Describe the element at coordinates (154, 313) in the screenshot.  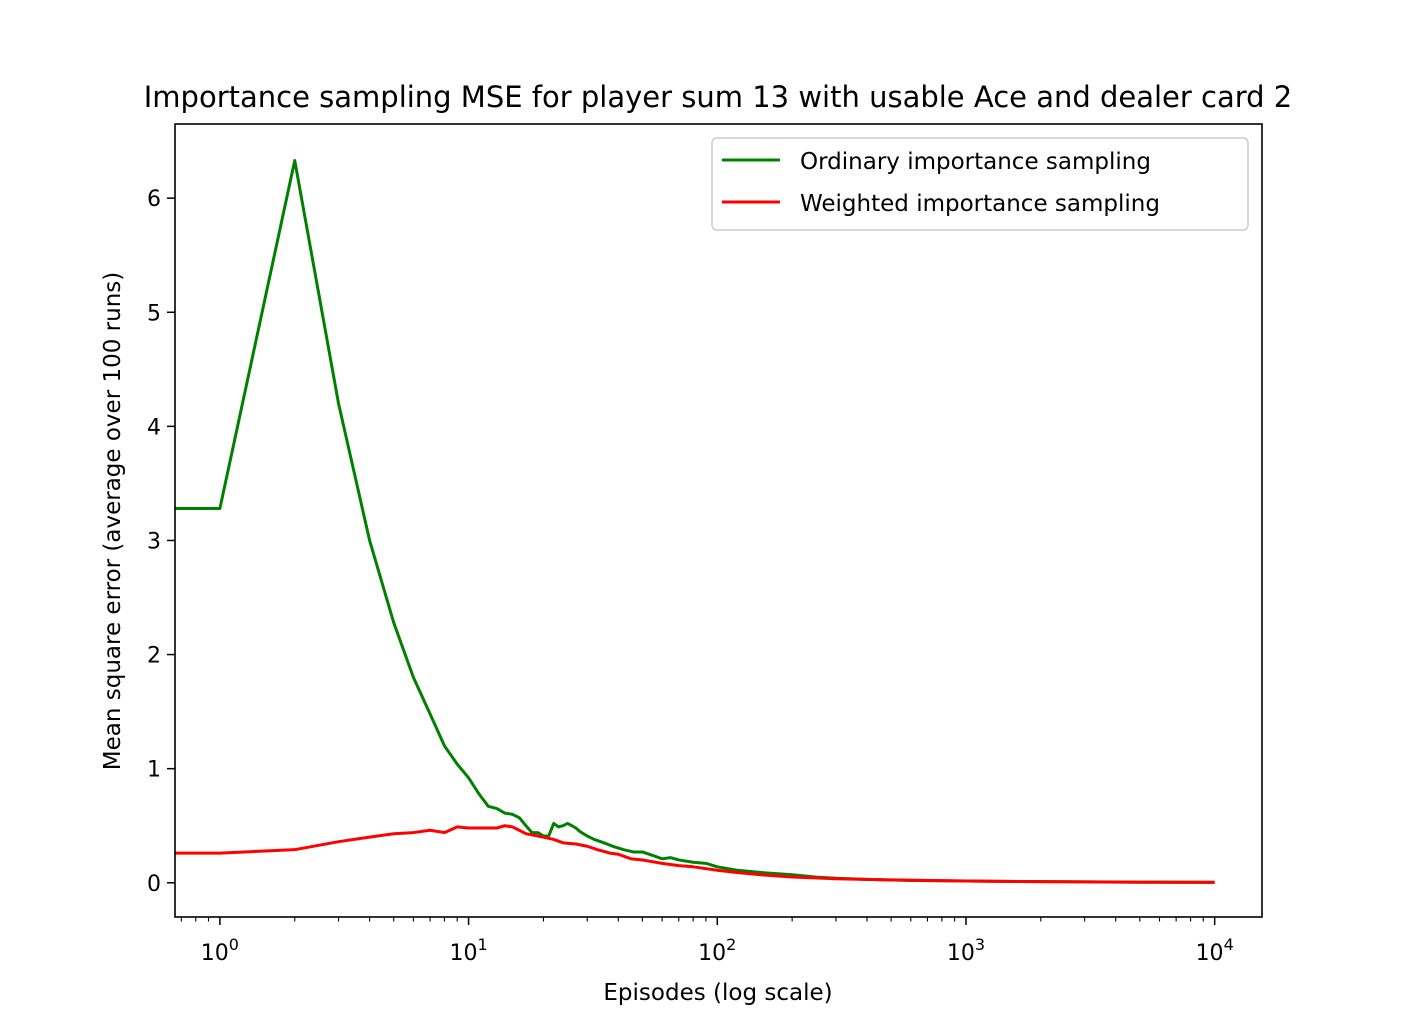
I see `y-tick-label: 5` at that location.